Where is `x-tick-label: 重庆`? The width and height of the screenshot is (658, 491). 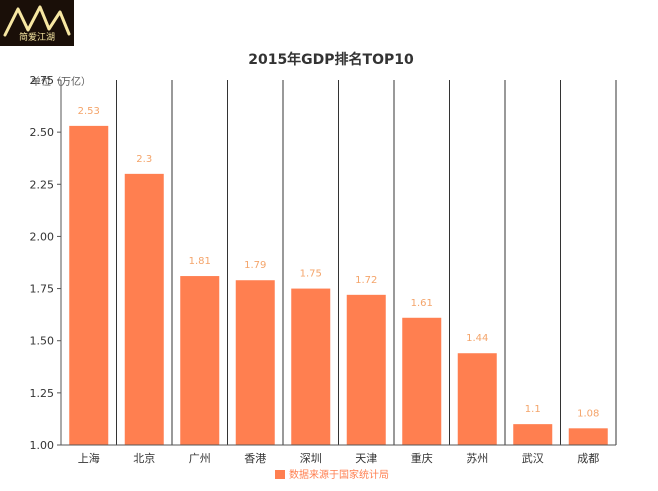
x-tick-label: 重庆 is located at coordinates (422, 458).